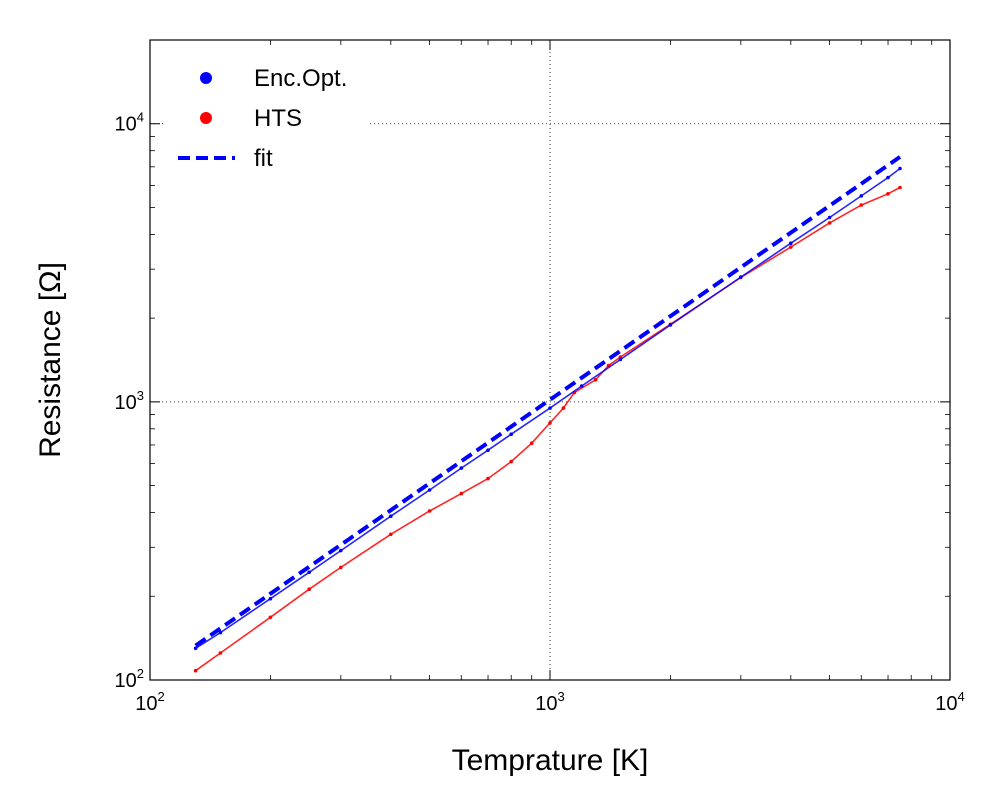 The height and width of the screenshot is (800, 1000). Describe the element at coordinates (129, 123) in the screenshot. I see `y-tick-label: 10⁴` at that location.